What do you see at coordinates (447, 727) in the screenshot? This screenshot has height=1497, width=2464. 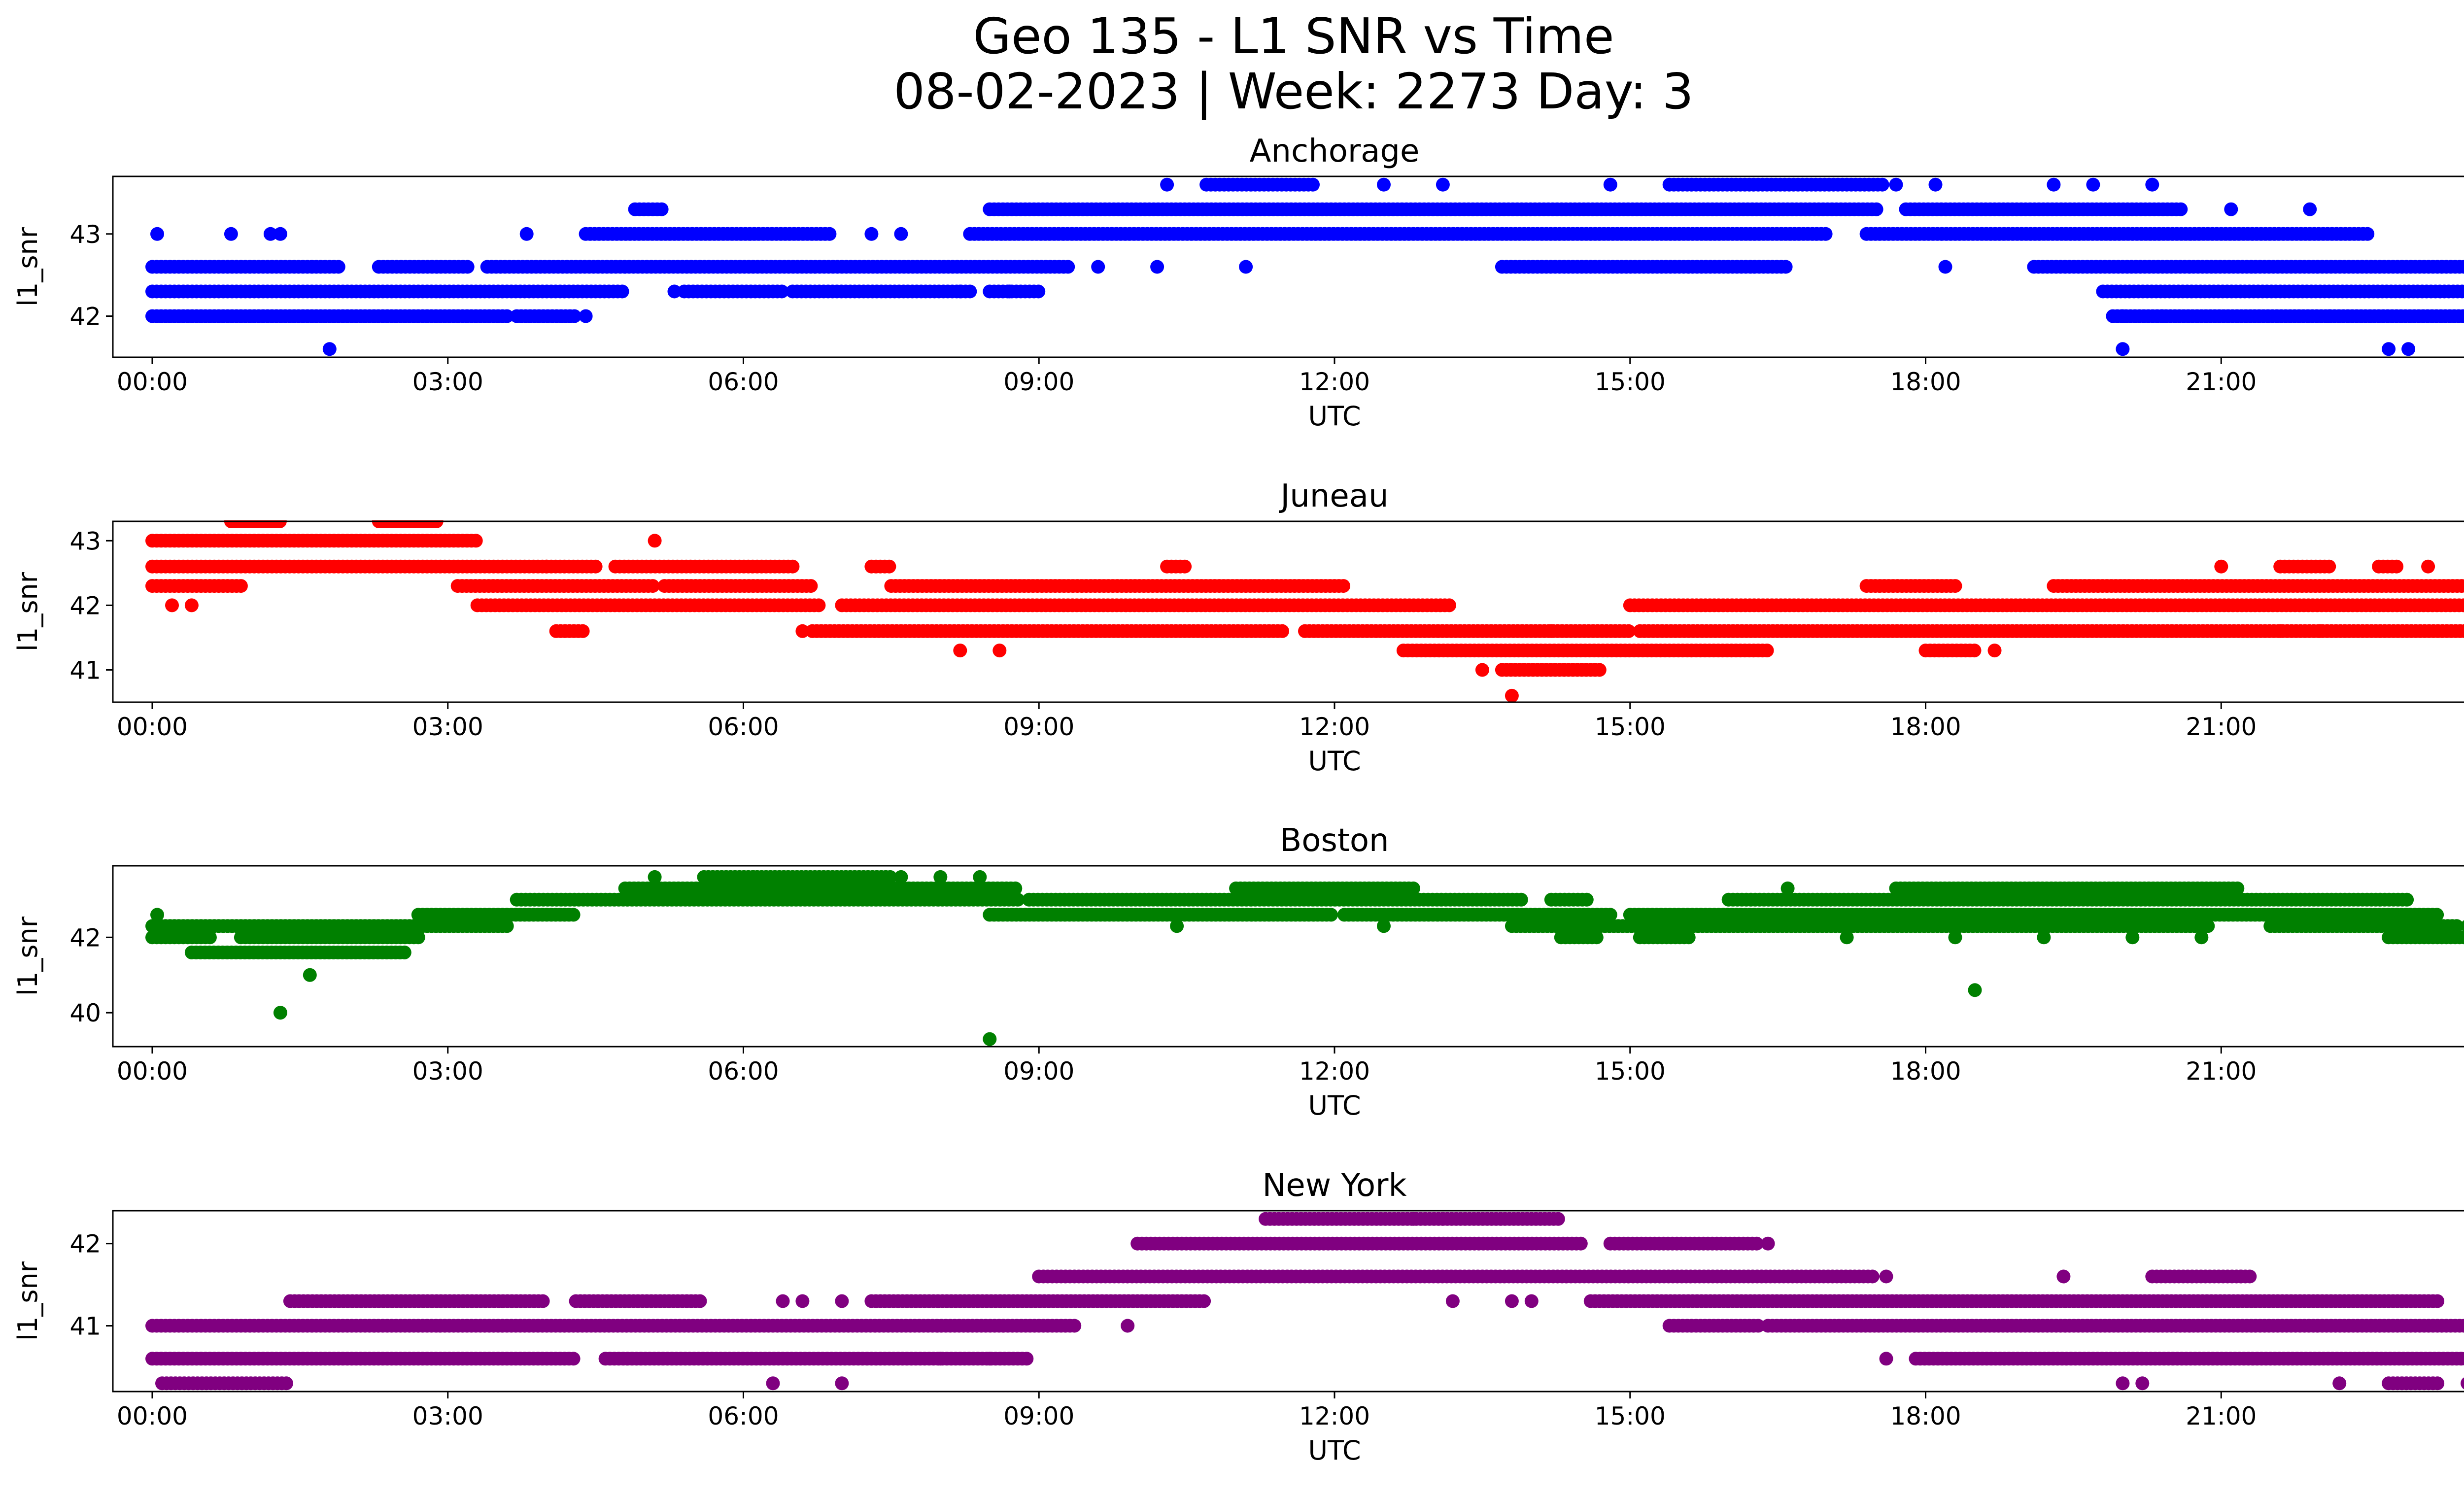 I see `x-tick-label: 03:00` at bounding box center [447, 727].